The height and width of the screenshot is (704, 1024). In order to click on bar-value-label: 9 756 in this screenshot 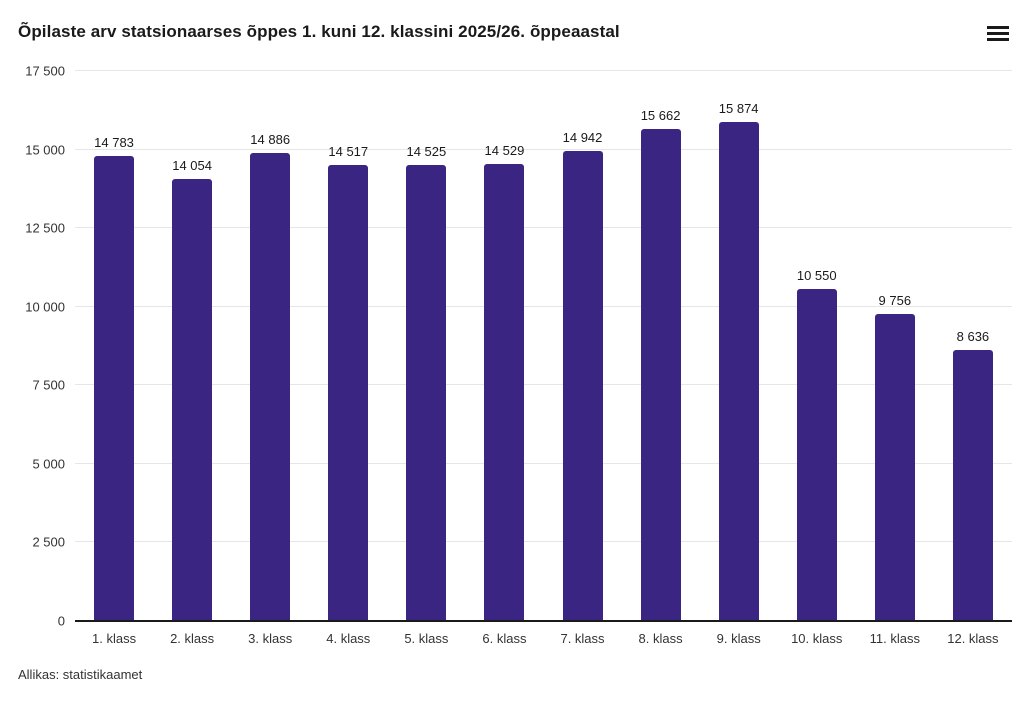, I will do `click(895, 301)`.